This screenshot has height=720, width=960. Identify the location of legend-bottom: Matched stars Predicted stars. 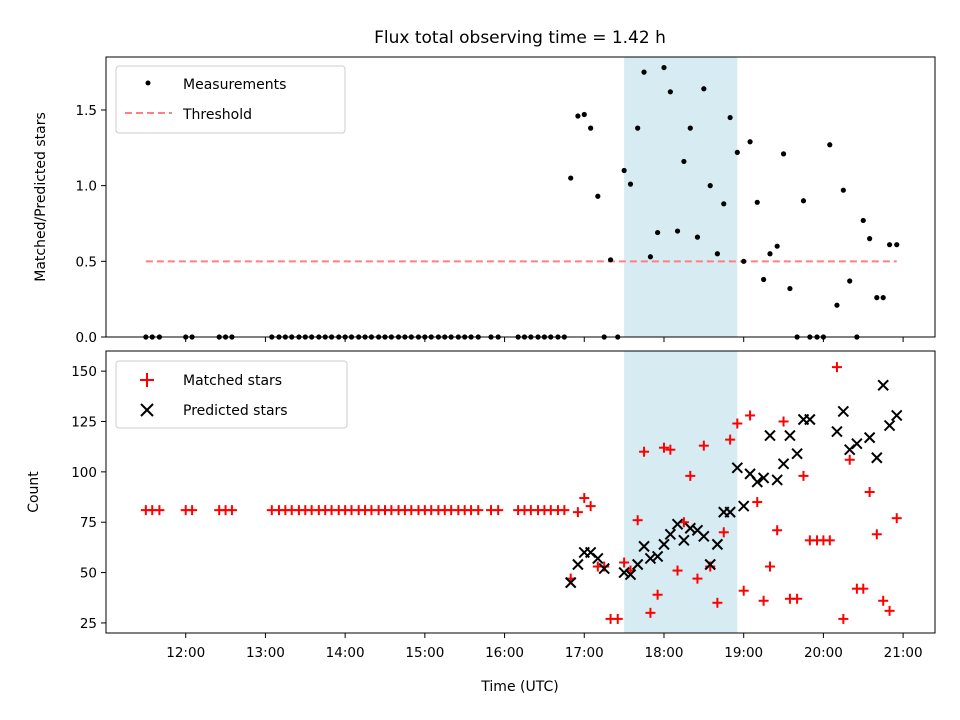
(231, 394).